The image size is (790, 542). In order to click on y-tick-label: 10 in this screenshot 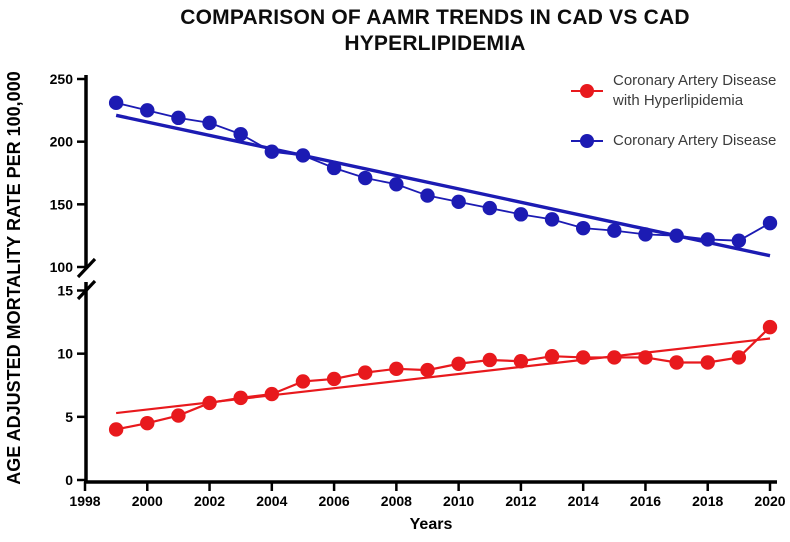, I will do `click(65, 354)`.